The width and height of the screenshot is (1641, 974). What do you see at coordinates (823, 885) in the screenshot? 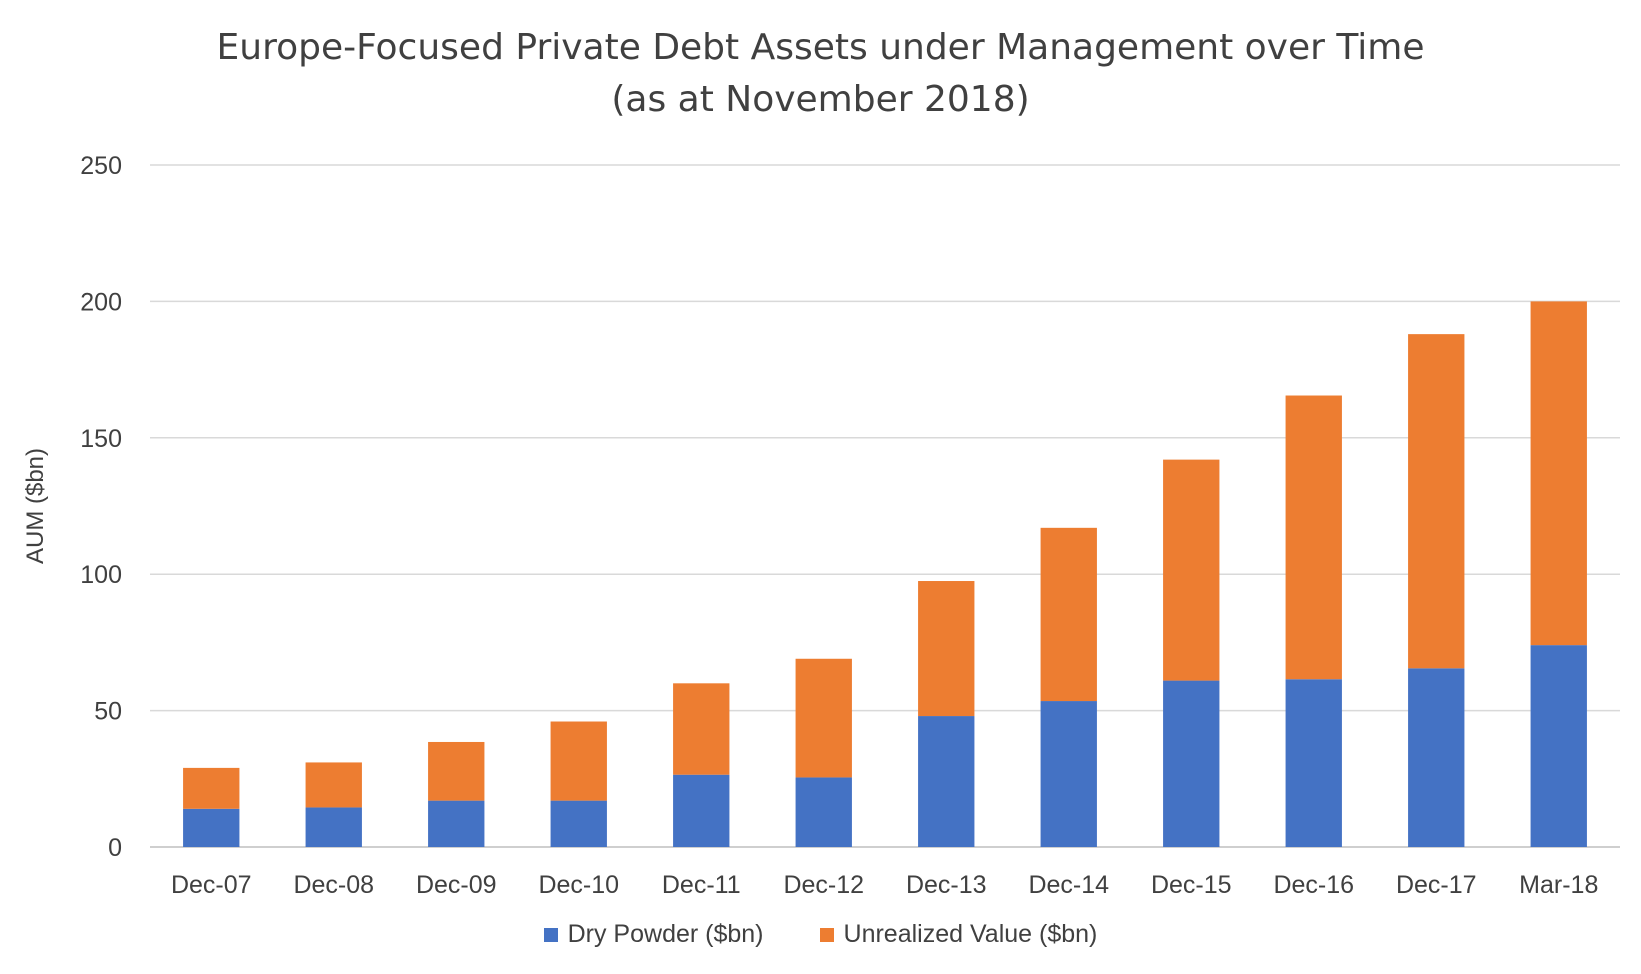
I see `x-tick-label: Dec-12` at bounding box center [823, 885].